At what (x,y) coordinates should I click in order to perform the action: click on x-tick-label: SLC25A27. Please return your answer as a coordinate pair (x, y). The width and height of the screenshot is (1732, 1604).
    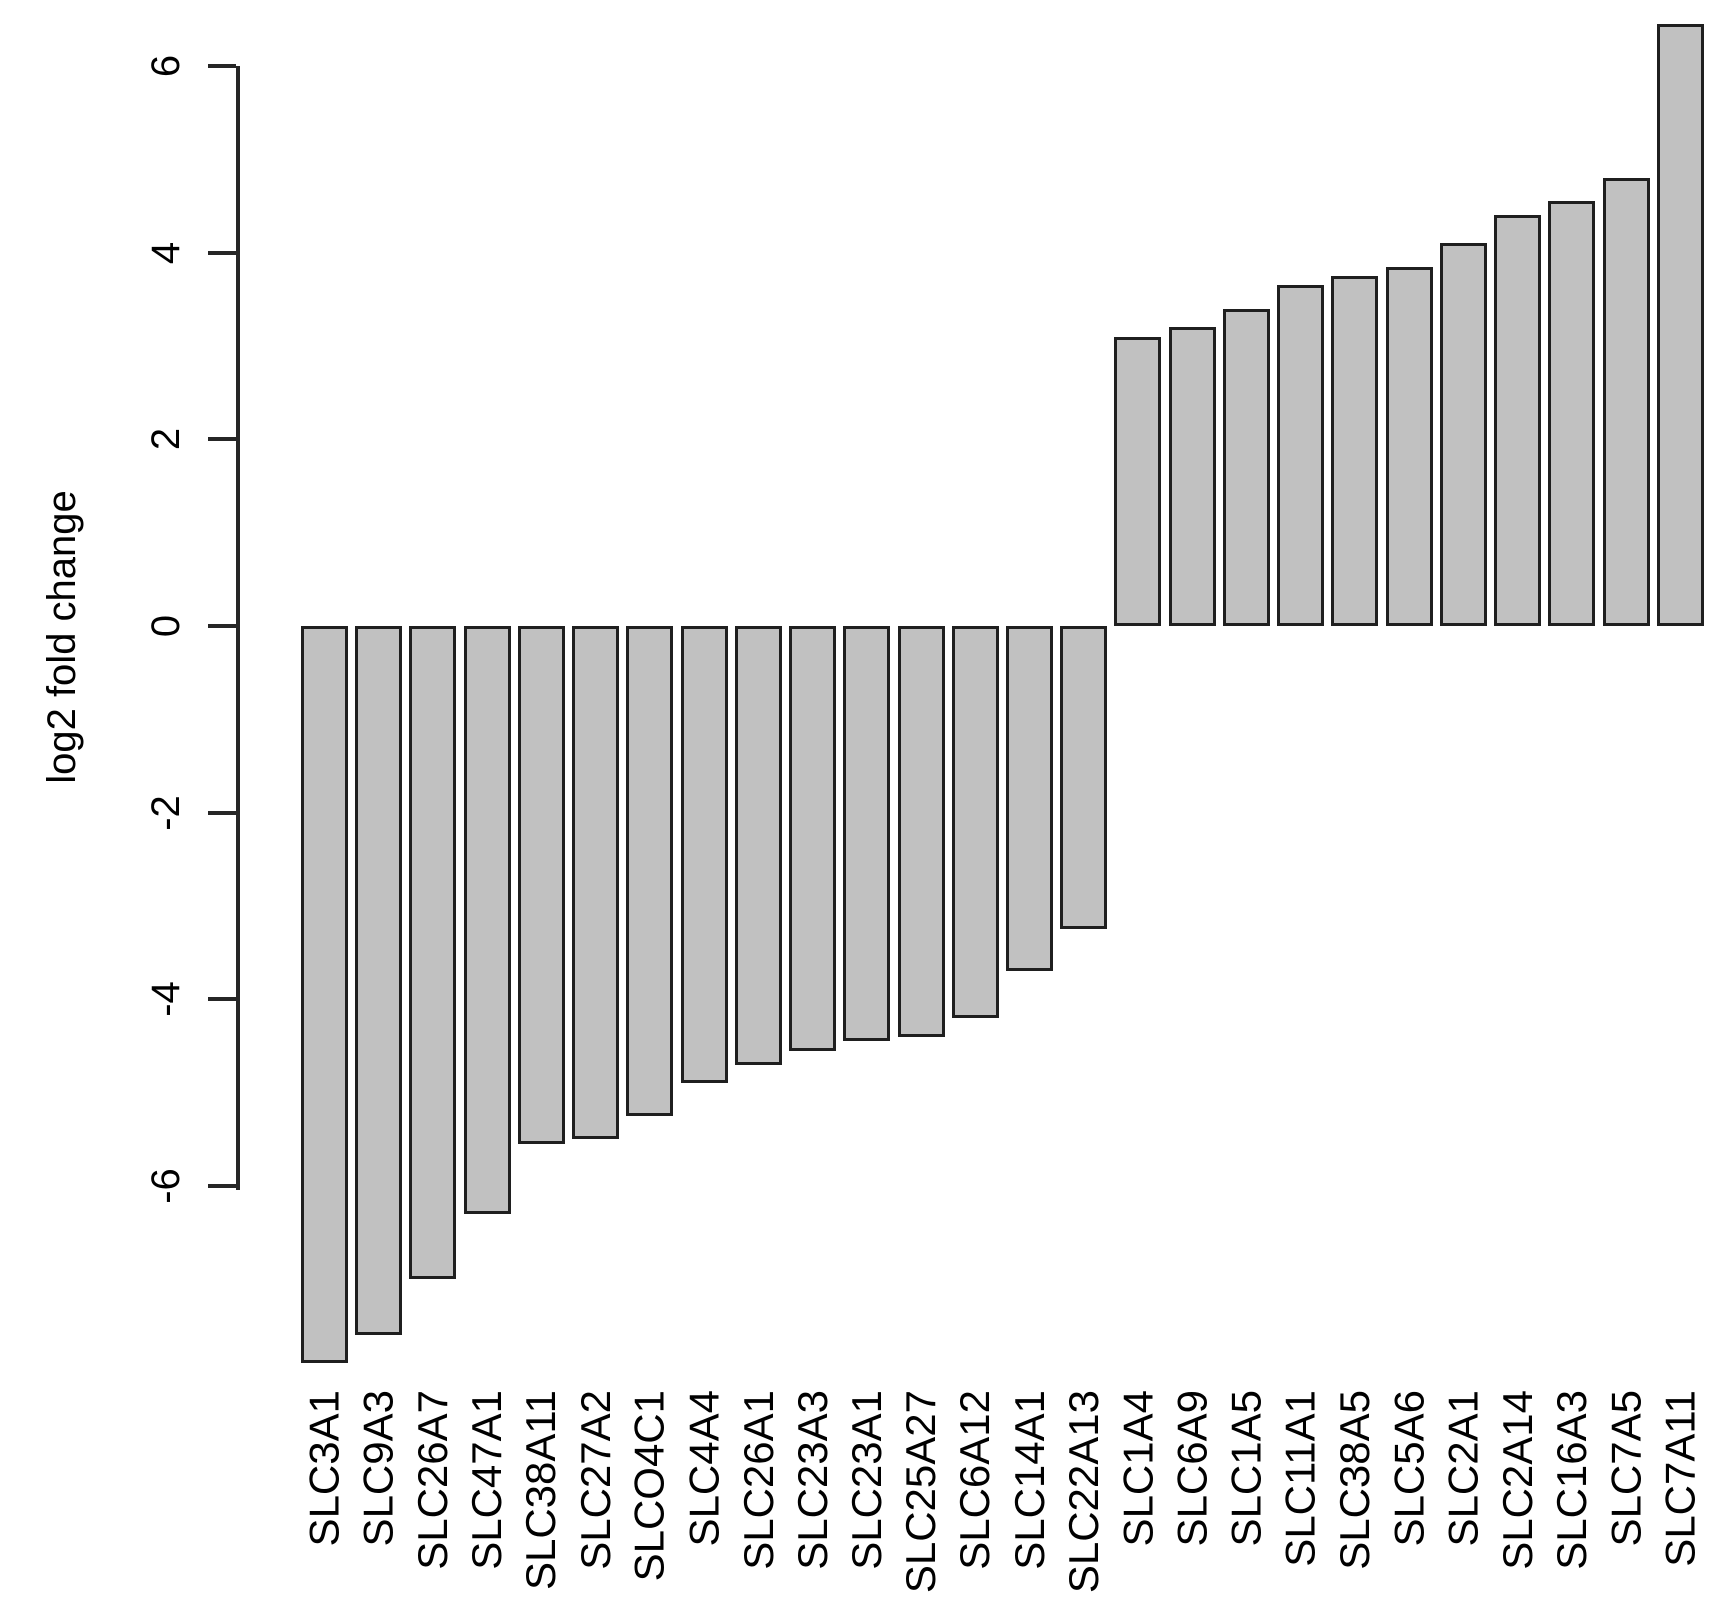
    Looking at the image, I should click on (921, 1492).